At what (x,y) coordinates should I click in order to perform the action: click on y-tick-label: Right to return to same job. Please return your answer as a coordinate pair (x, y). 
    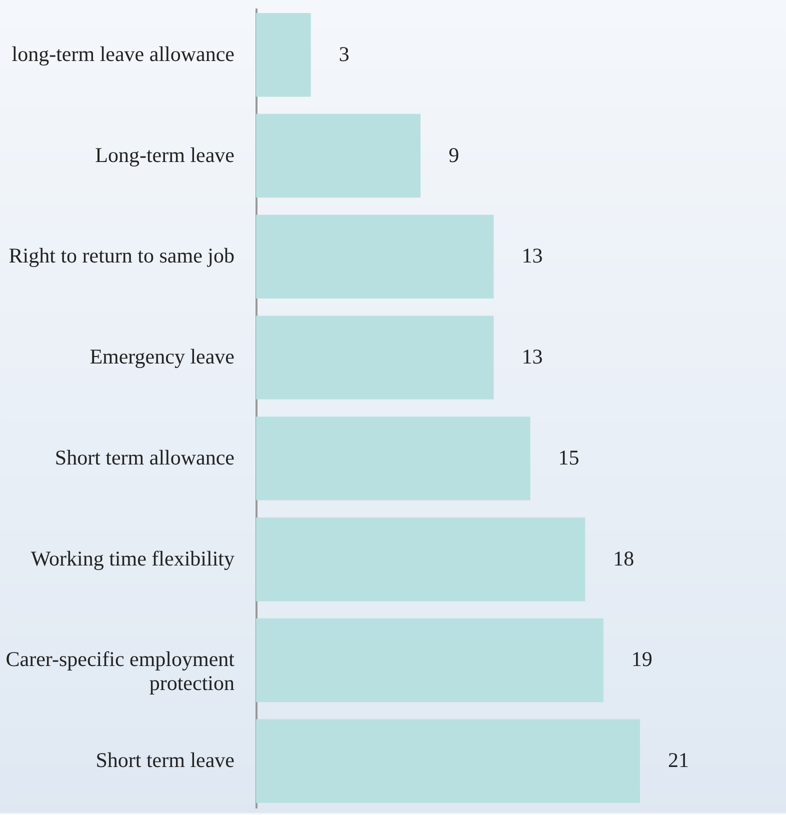
    Looking at the image, I should click on (121, 256).